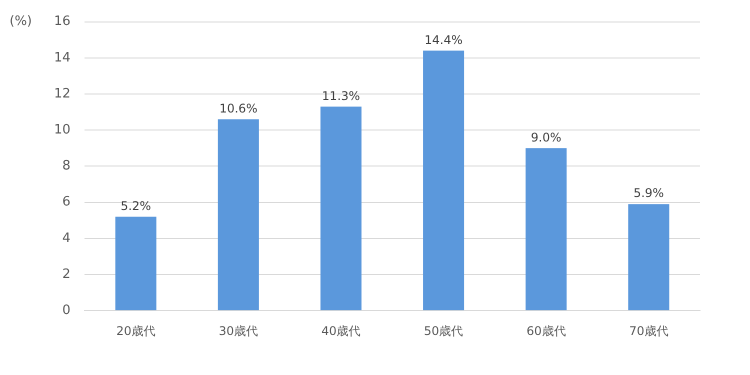 The height and width of the screenshot is (375, 750). What do you see at coordinates (648, 331) in the screenshot?
I see `x-tick-label: 70歳代` at bounding box center [648, 331].